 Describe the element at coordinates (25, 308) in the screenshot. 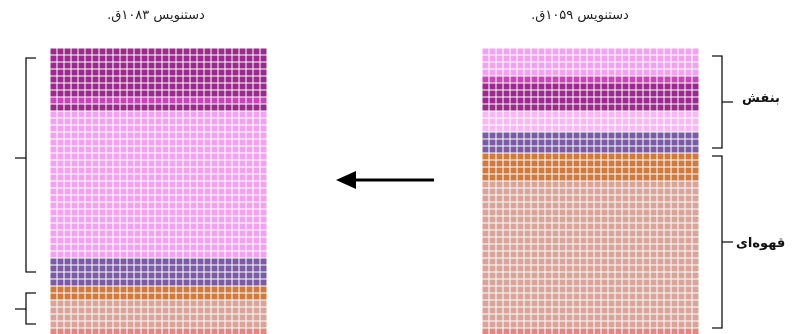

I see `left-bracket-small` at that location.